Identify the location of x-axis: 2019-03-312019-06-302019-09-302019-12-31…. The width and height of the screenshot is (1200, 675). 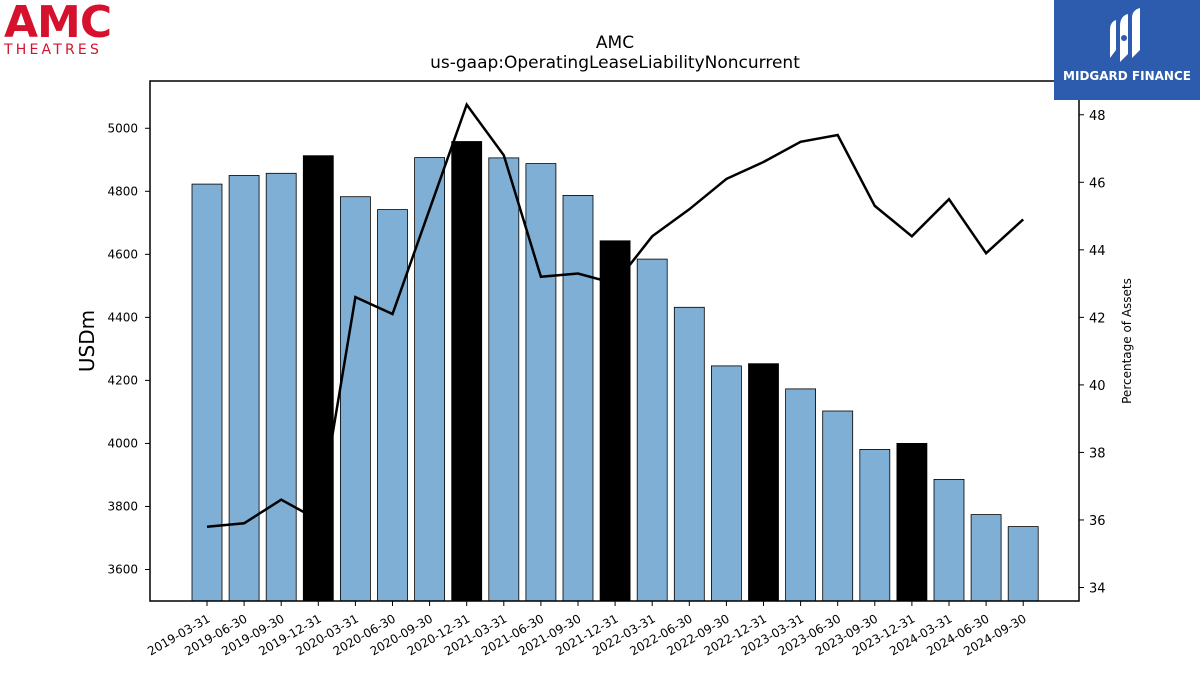
(587, 629).